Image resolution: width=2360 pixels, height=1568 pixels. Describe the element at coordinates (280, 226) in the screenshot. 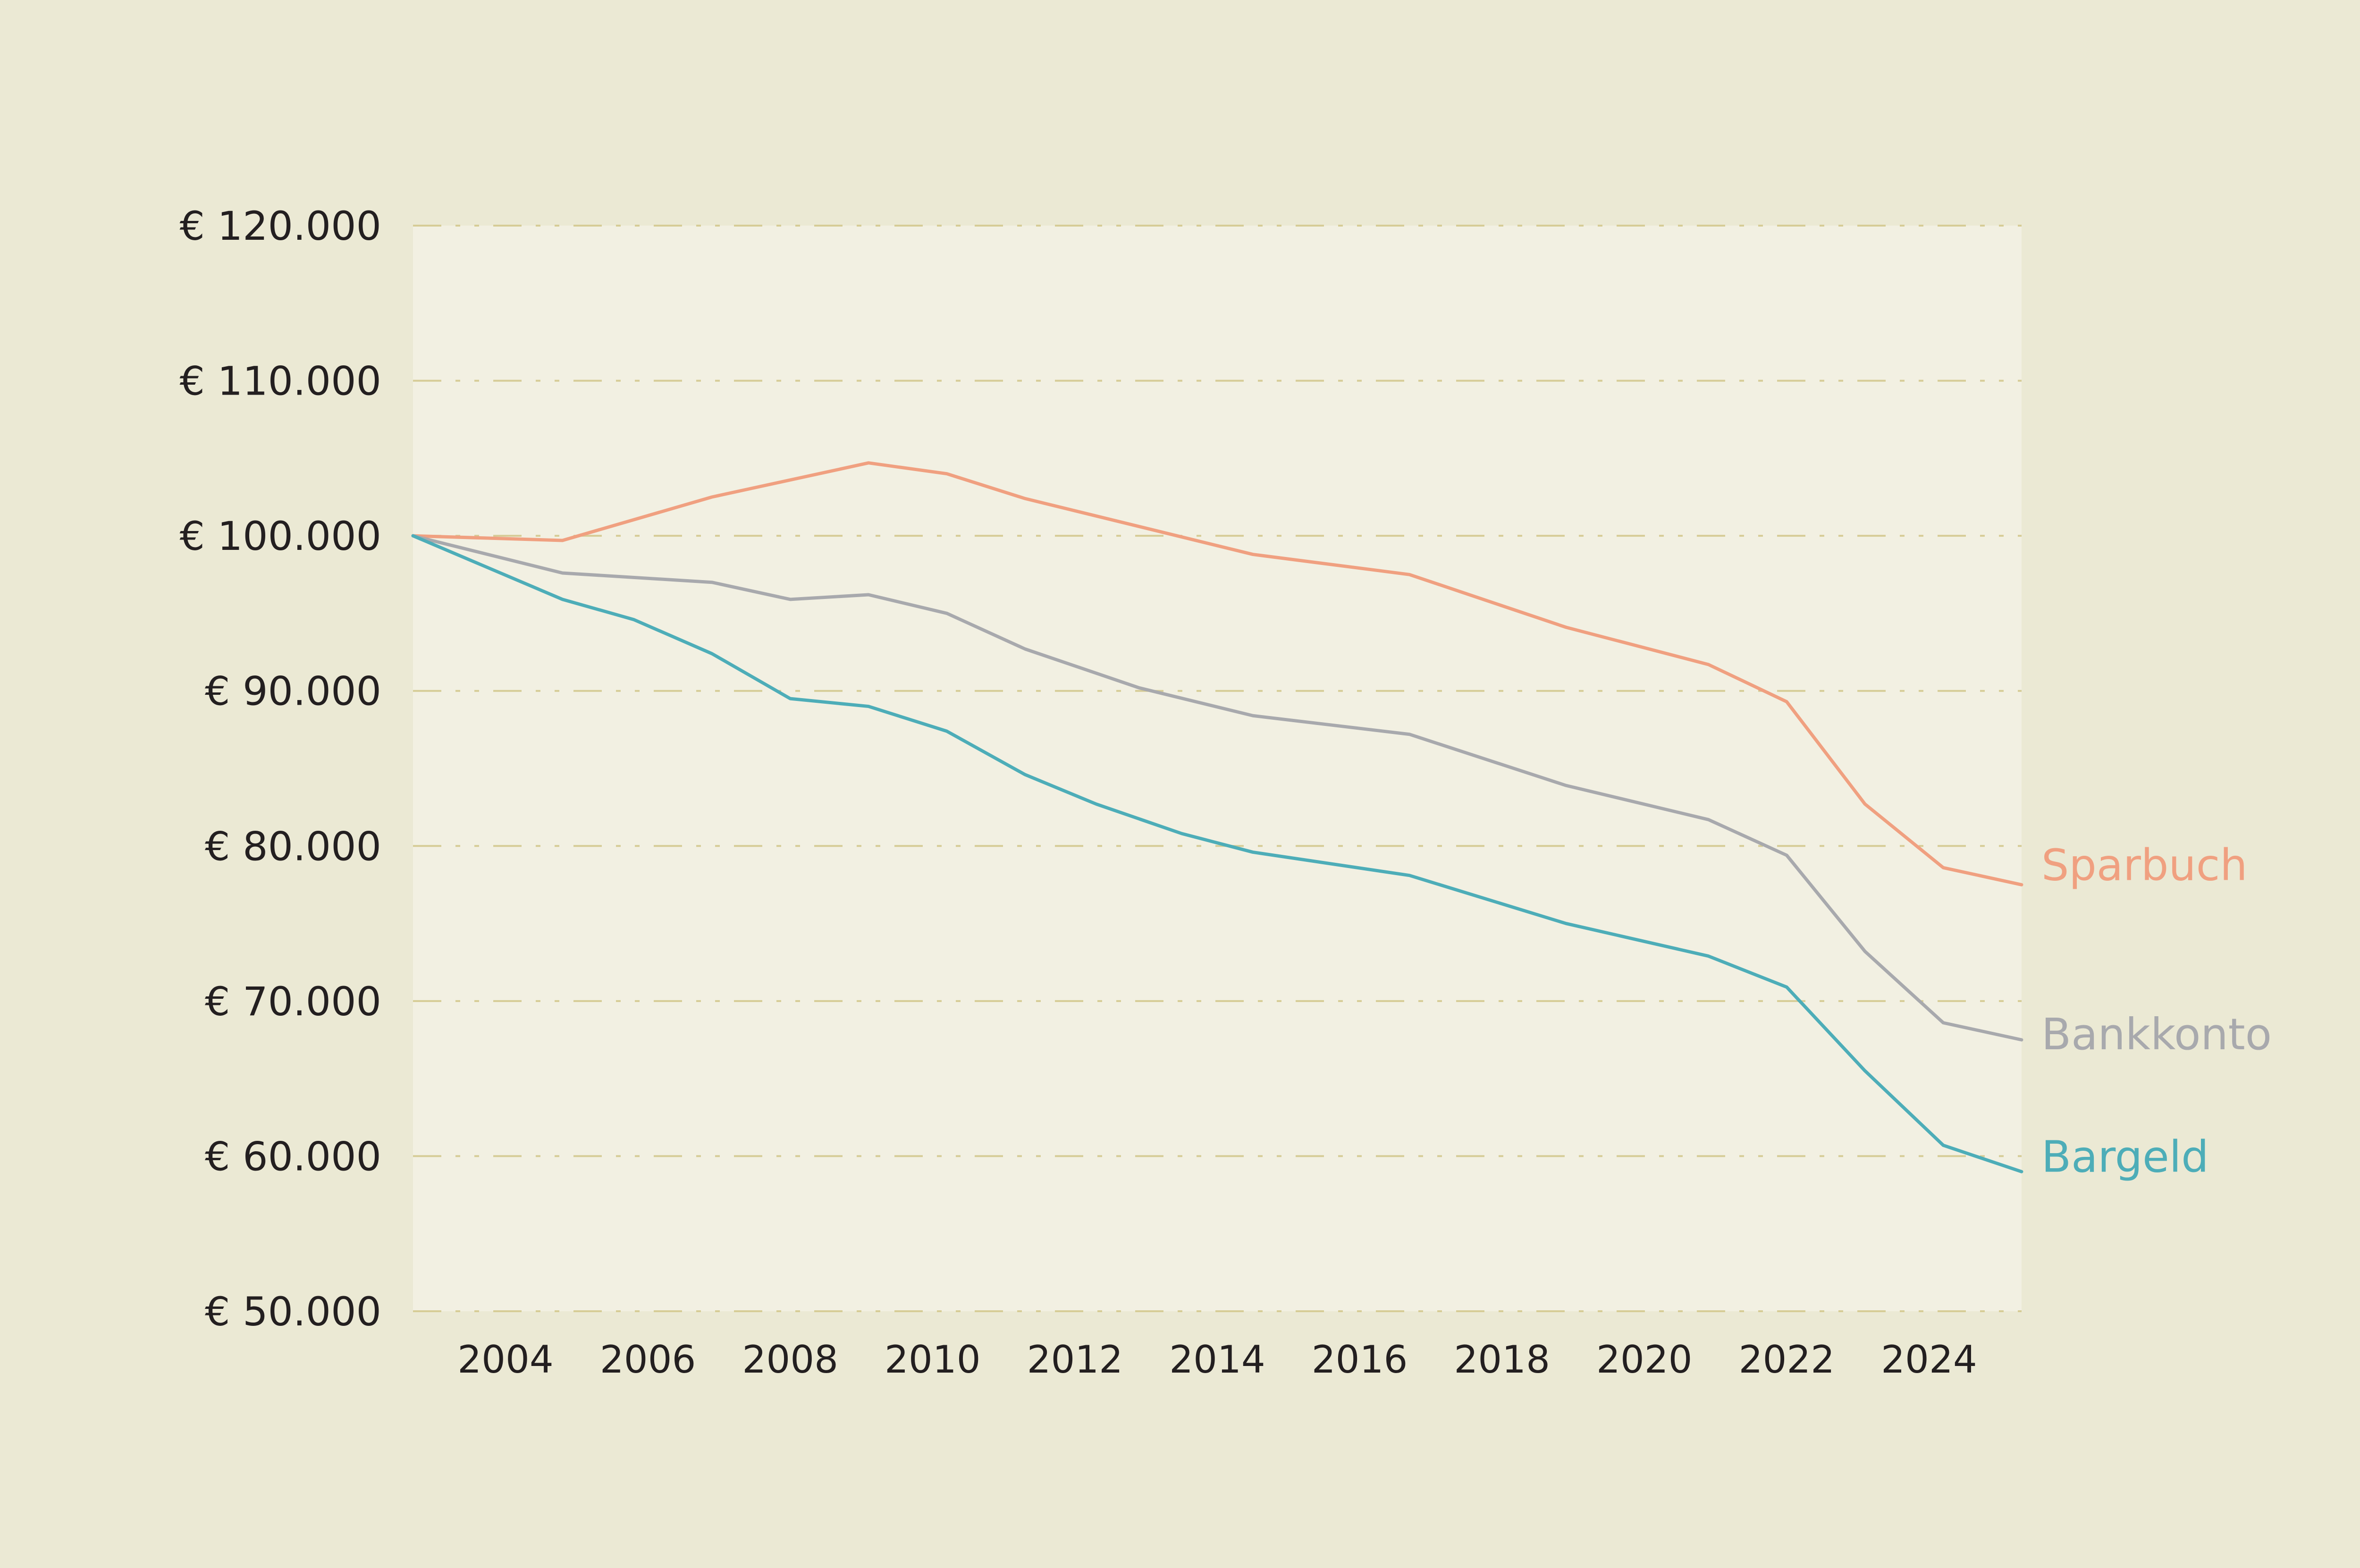

I see `y-tick-label: € 120.000` at that location.